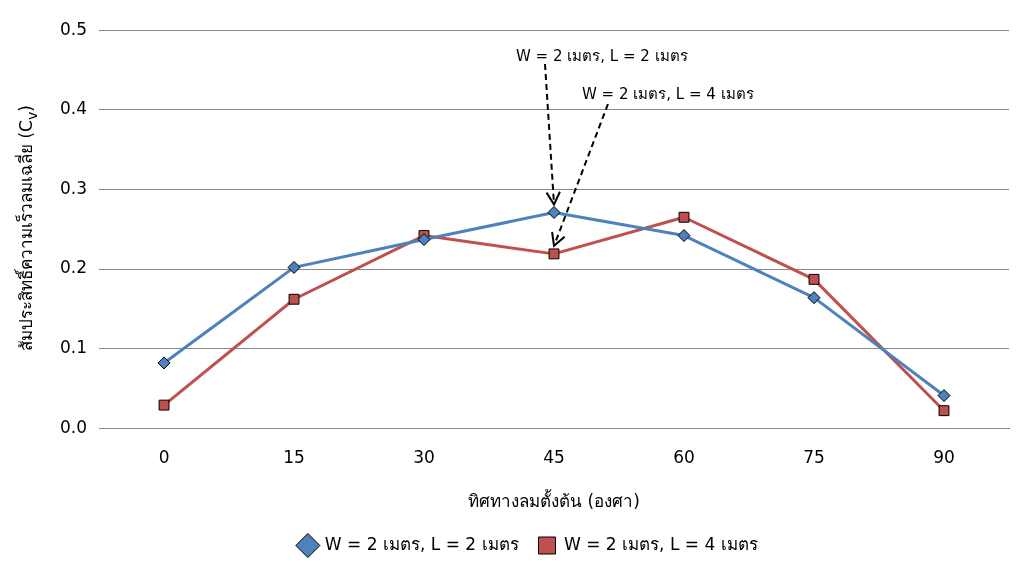 The width and height of the screenshot is (1027, 572). What do you see at coordinates (944, 456) in the screenshot?
I see `x-tick-label: 90` at bounding box center [944, 456].